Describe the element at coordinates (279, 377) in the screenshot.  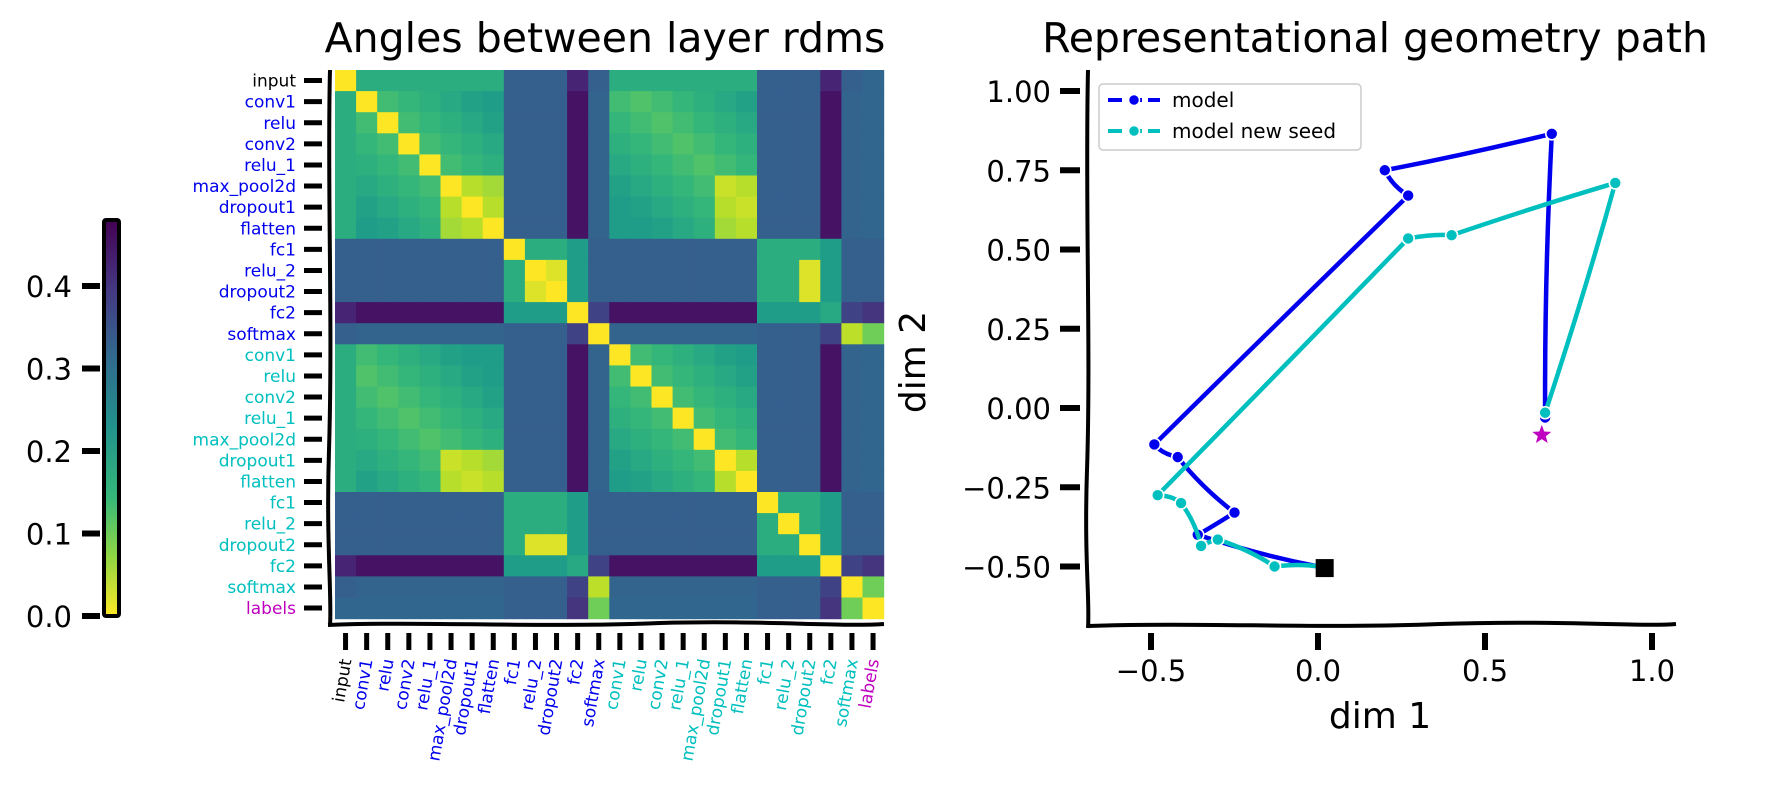
I see `heatmap-row-label: relu` at that location.